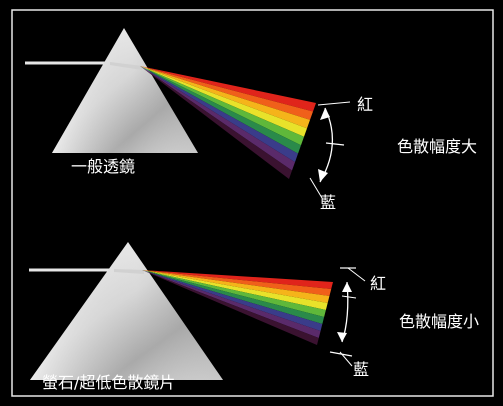 The width and height of the screenshot is (503, 406). I want to click on spectrum-fan-narrow, so click(237, 307).